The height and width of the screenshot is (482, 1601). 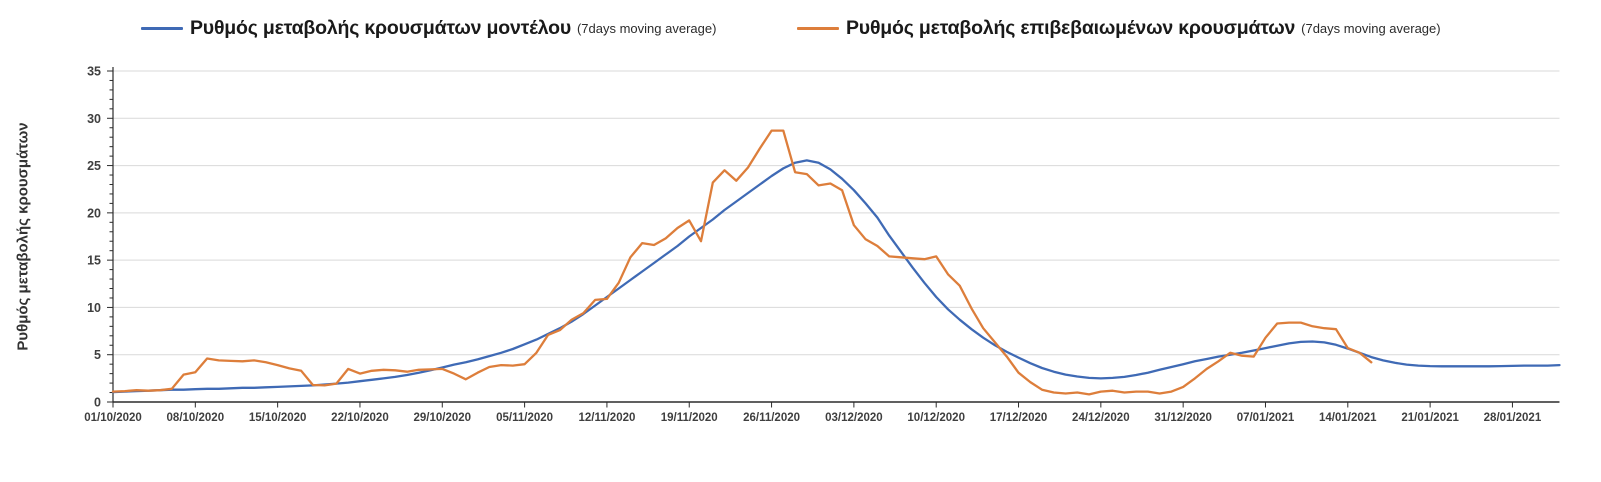 What do you see at coordinates (606, 418) in the screenshot?
I see `svg-text: 12/11/2020` at bounding box center [606, 418].